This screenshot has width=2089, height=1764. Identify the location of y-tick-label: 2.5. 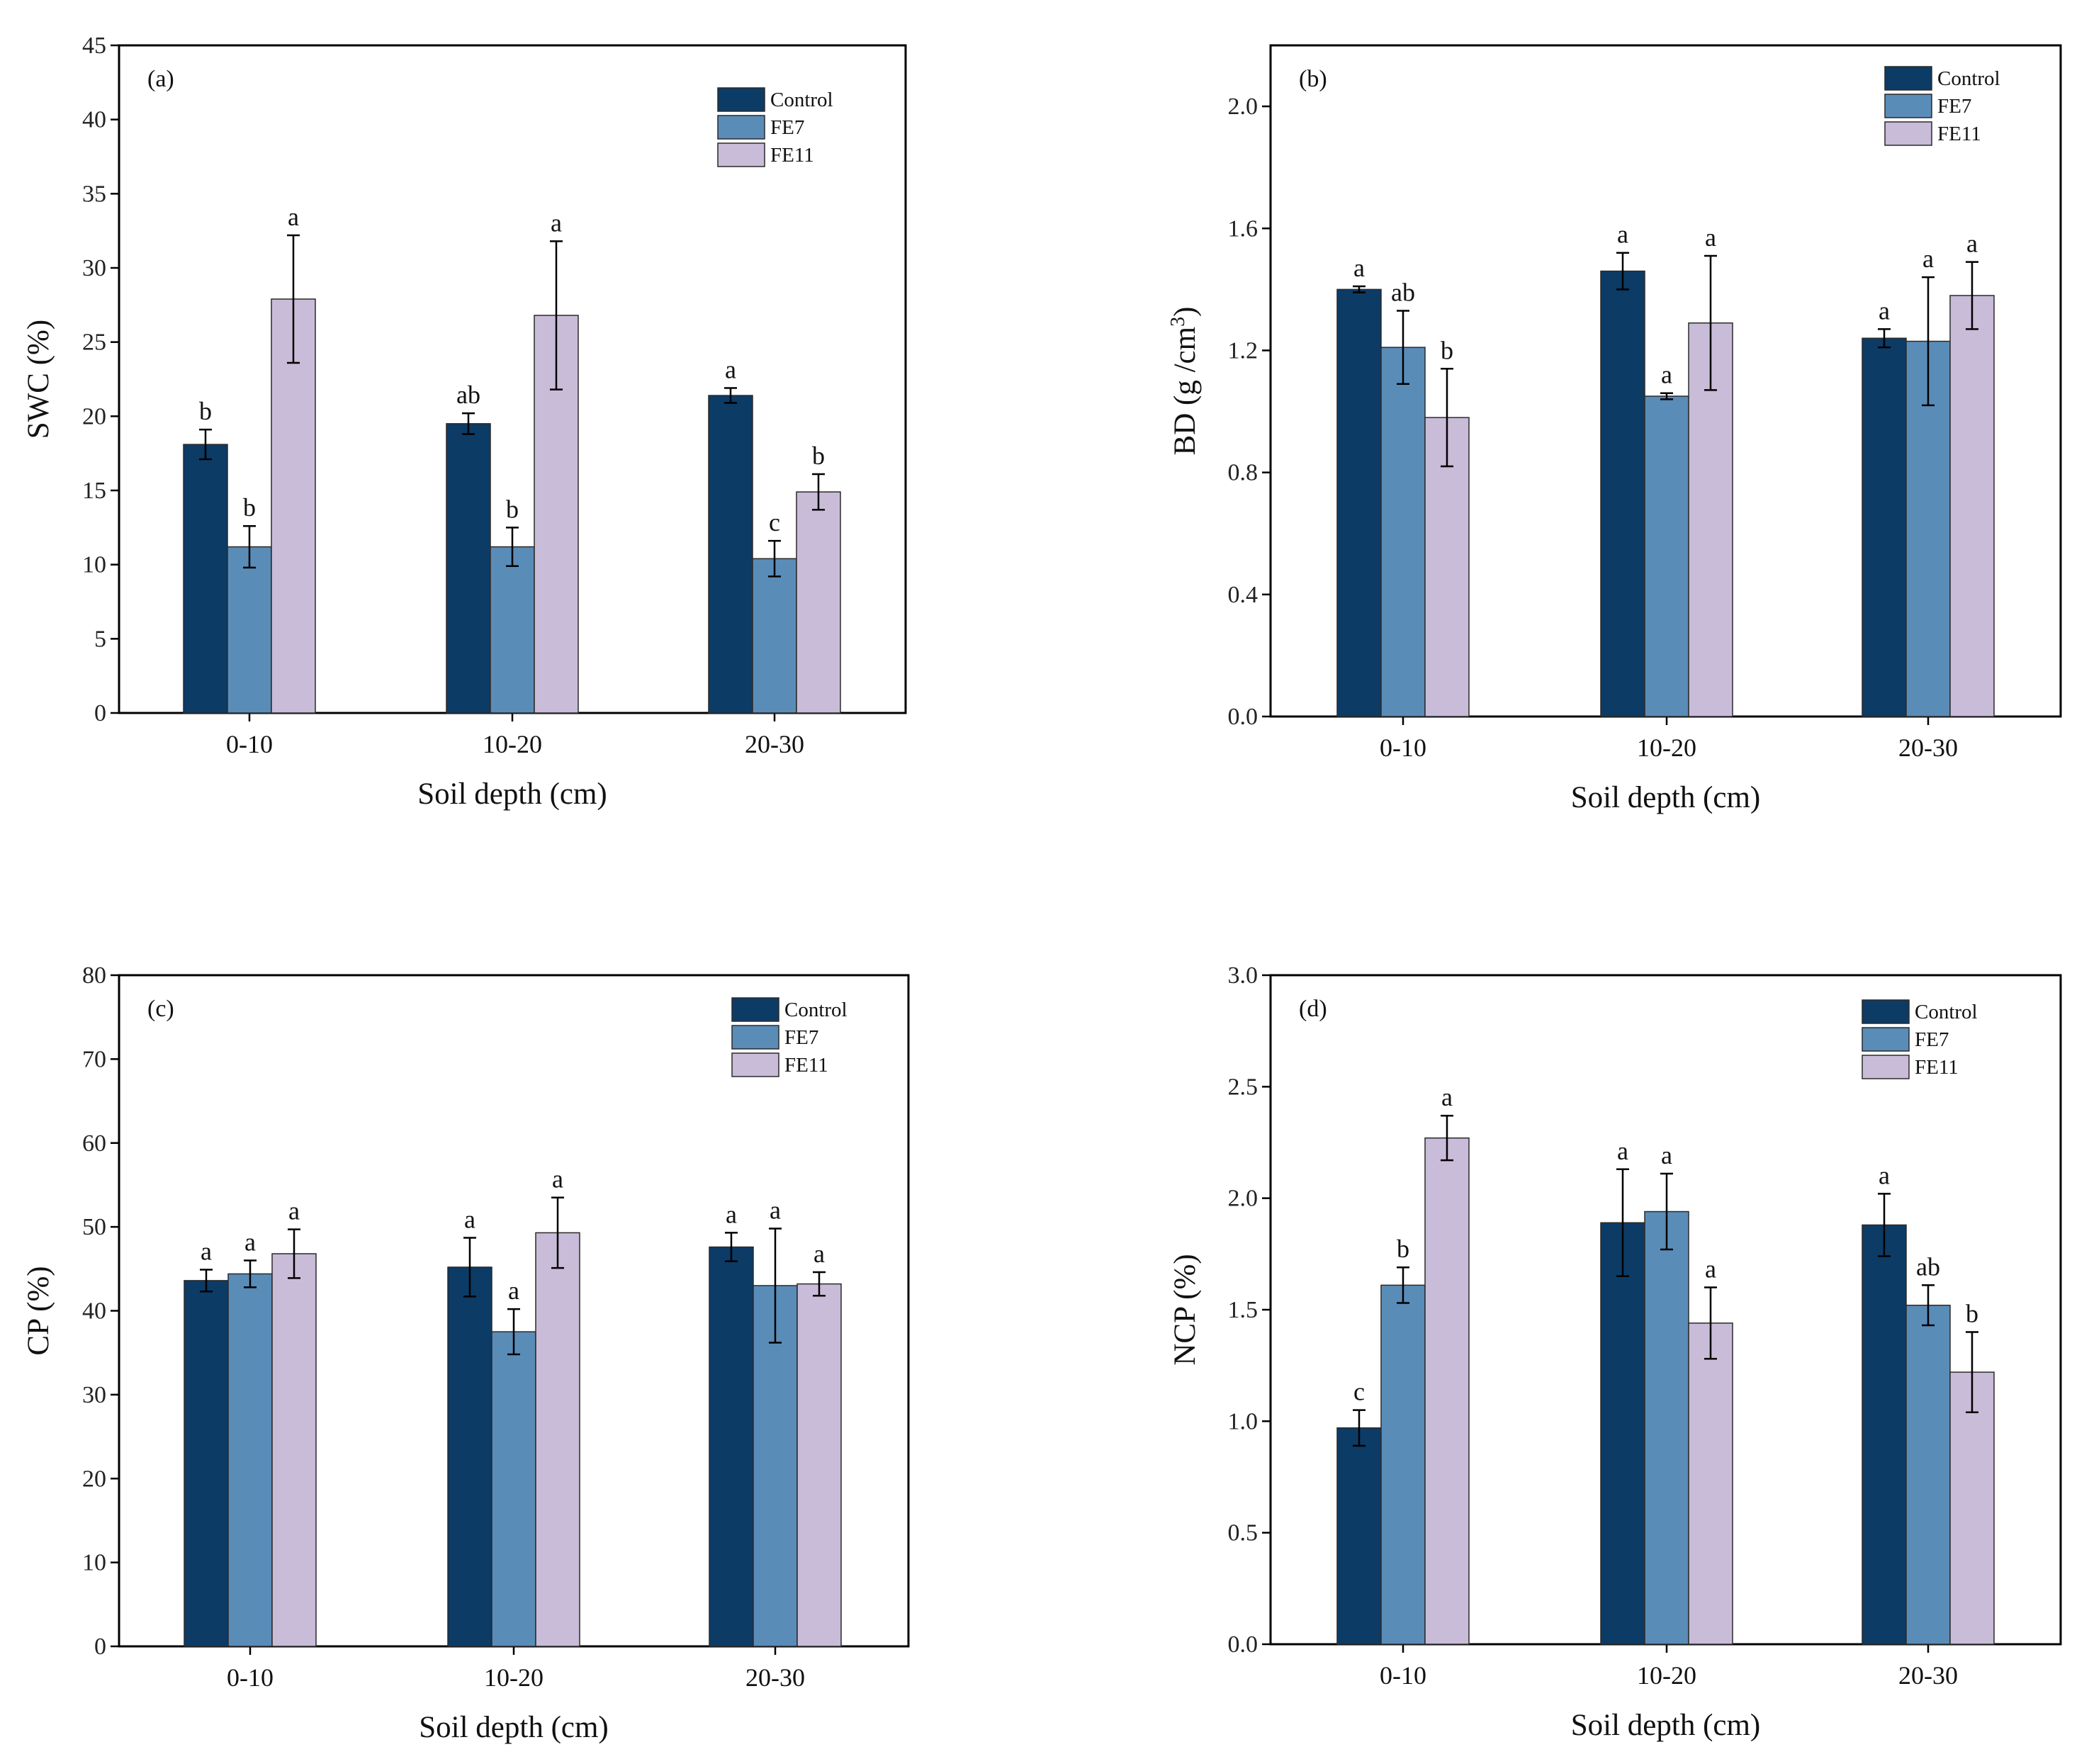
(1243, 1087).